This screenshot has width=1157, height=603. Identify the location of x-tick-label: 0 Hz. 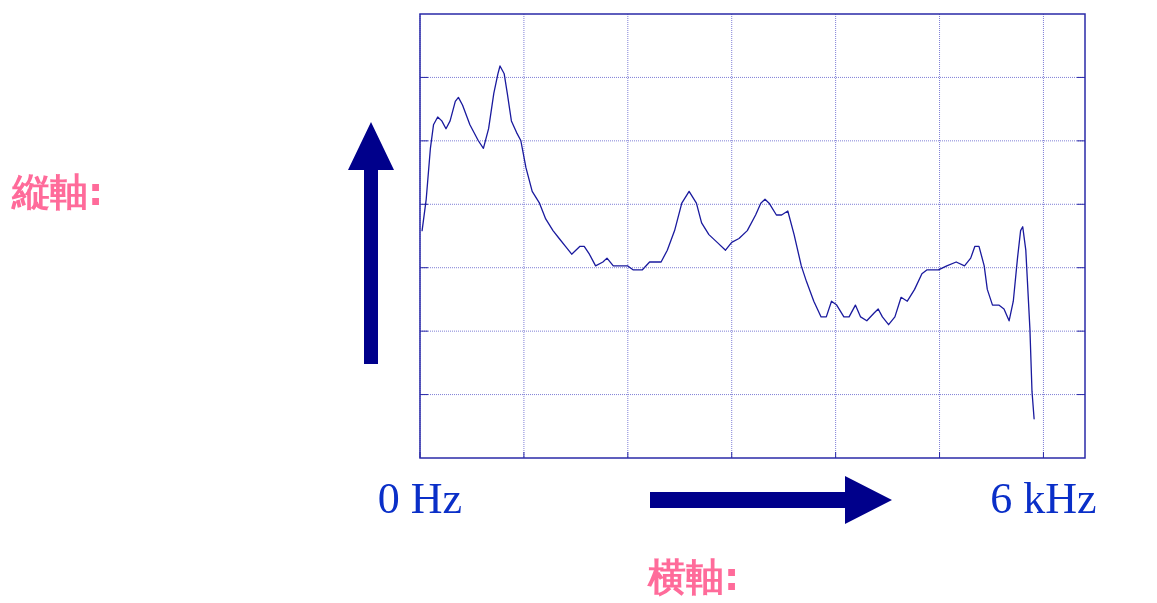
(420, 498).